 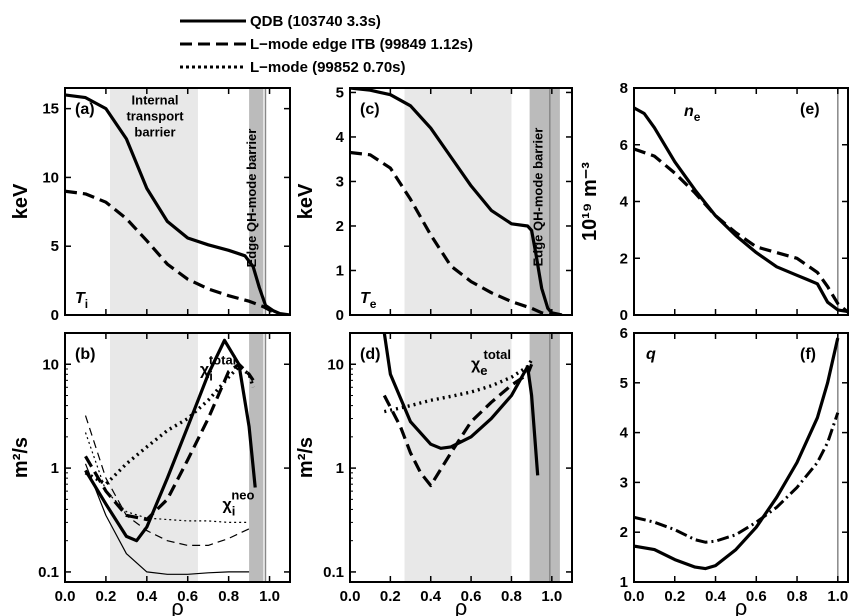 I want to click on y-tick-label-f-0: 1, so click(x=624, y=582).